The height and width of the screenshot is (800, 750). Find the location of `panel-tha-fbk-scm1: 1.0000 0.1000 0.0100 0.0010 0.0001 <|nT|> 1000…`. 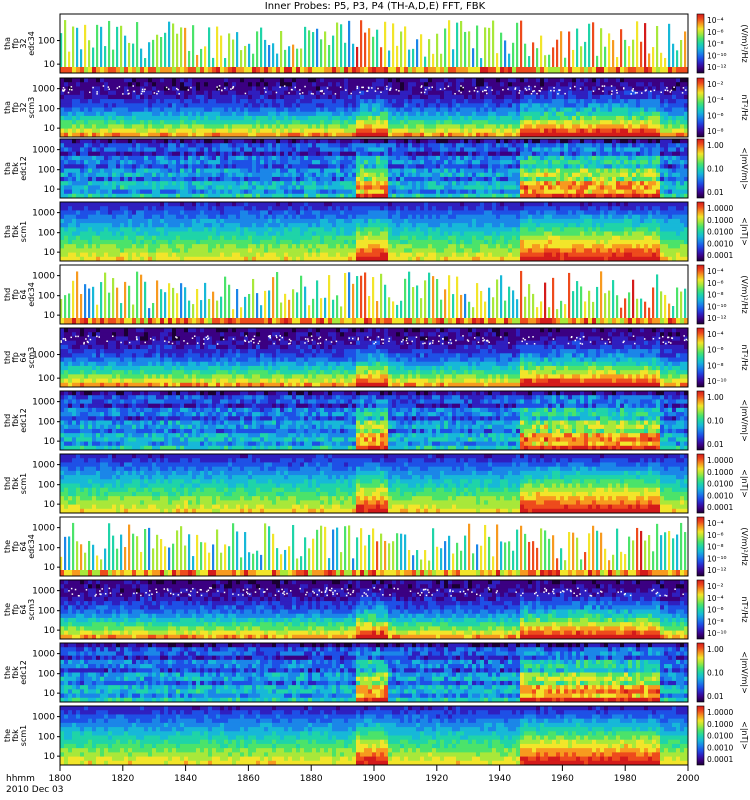

panel-tha-fbk-scm1: 1.0000 0.1000 0.0100 0.0010 0.0001 <|nT|> 1000… is located at coordinates (376, 231).